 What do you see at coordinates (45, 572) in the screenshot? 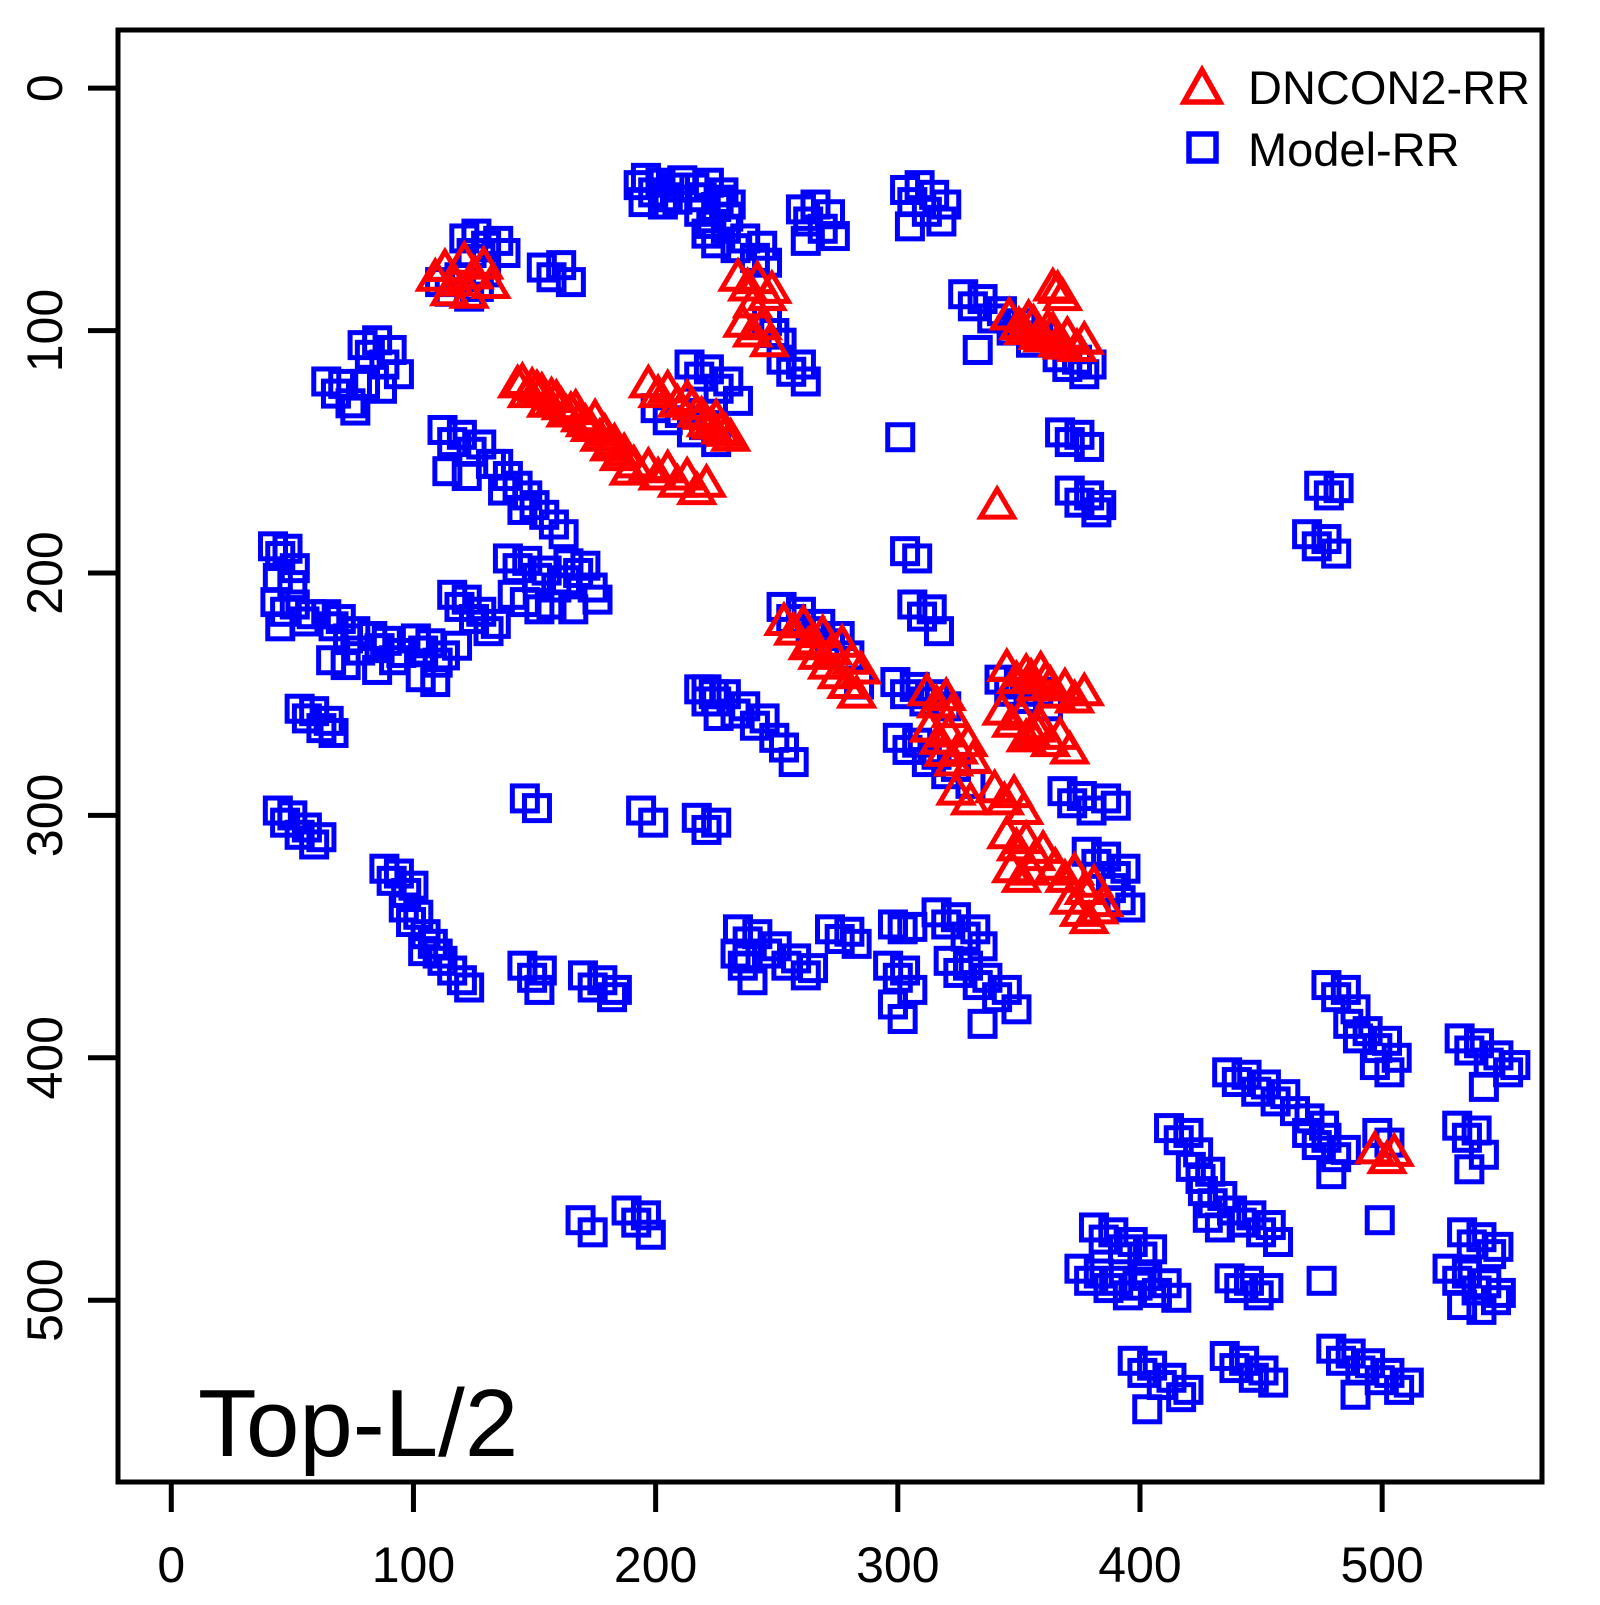
I see `y-tick-label: 200` at bounding box center [45, 572].